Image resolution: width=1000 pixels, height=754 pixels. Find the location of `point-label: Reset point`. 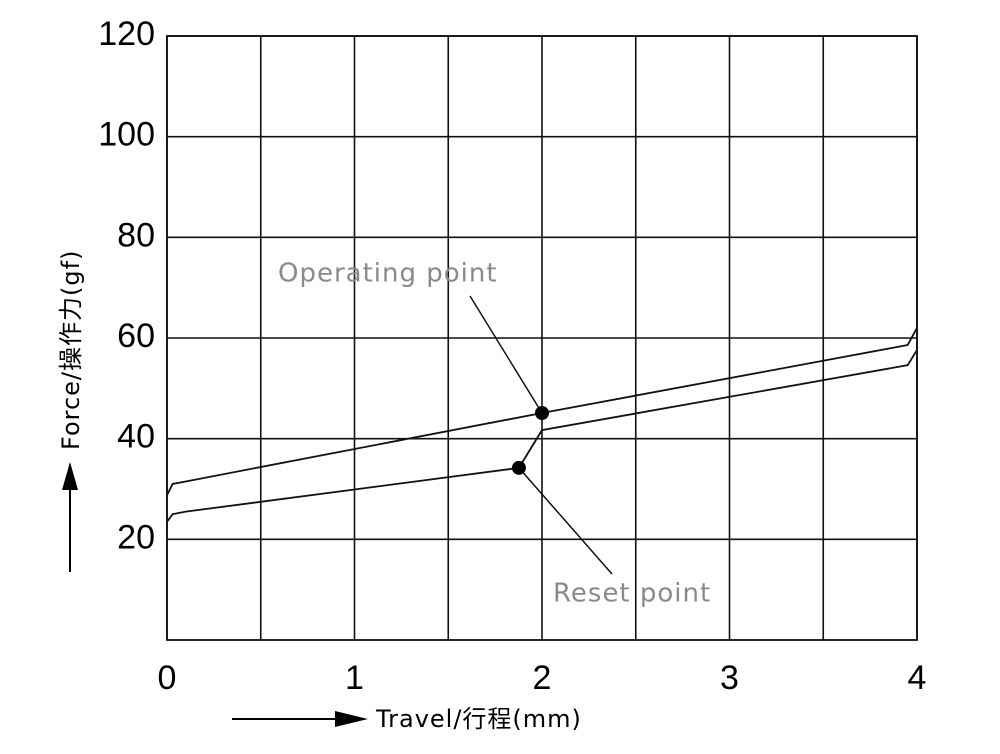

point-label: Reset point is located at coordinates (632, 594).